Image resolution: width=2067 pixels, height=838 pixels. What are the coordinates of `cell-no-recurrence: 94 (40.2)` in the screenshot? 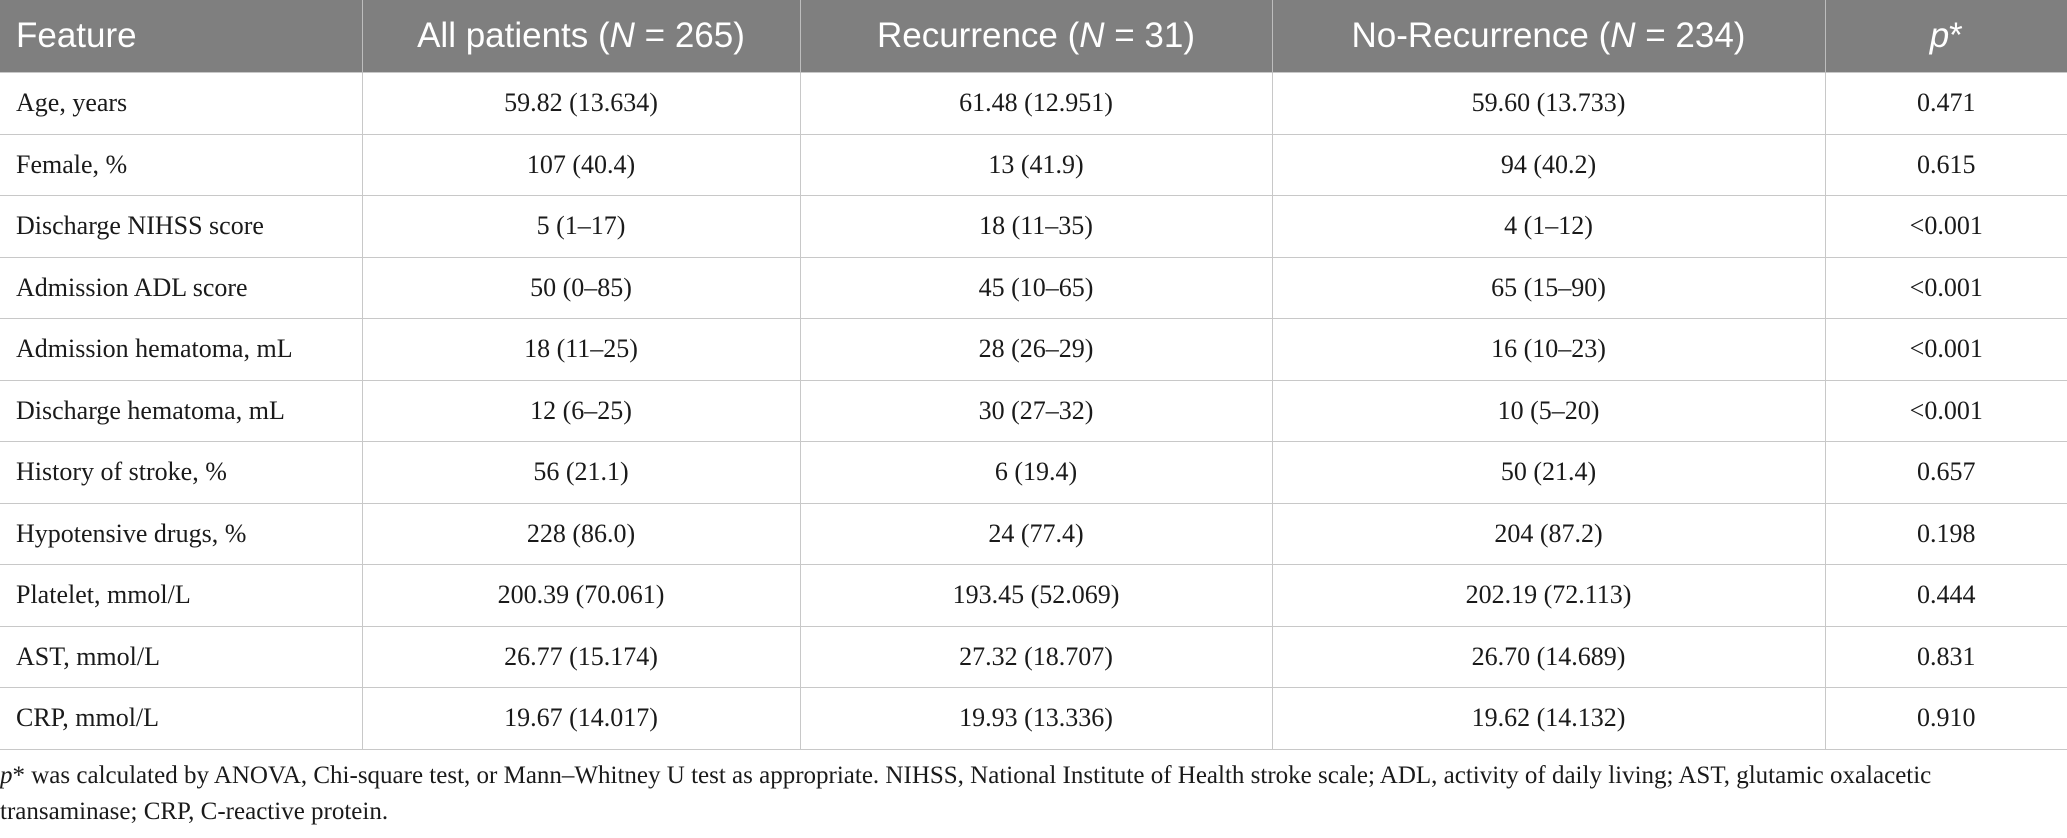 It's located at (1548, 164).